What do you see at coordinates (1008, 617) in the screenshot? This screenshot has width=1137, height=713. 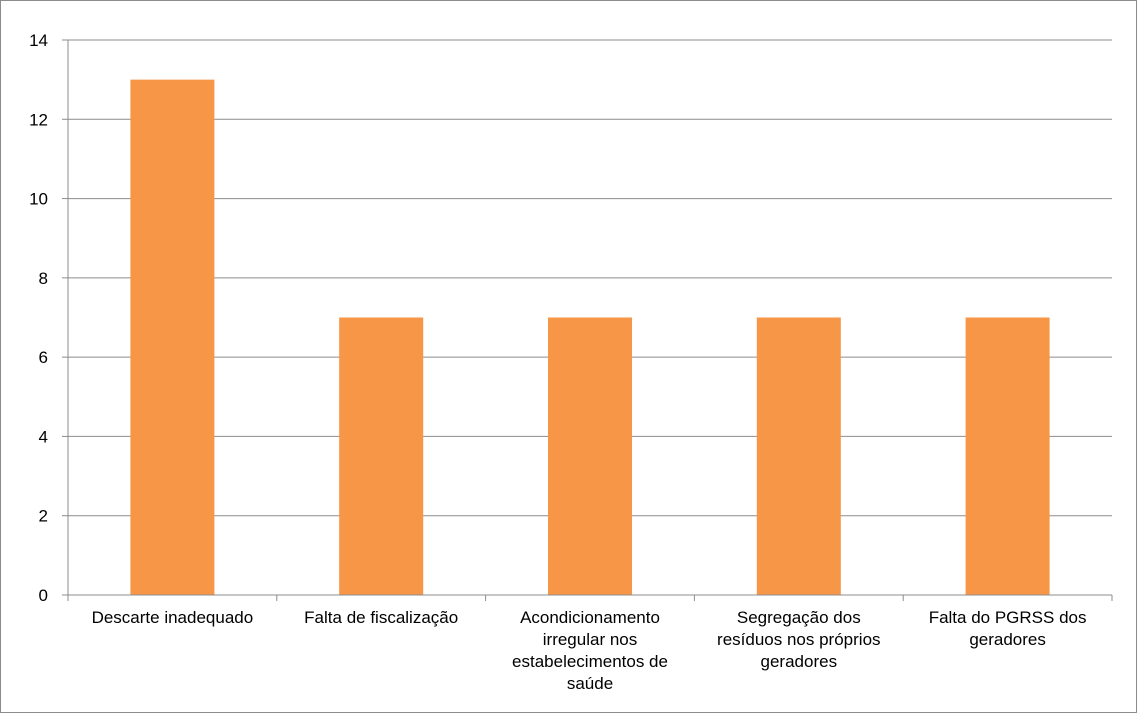 I see `x-tick-label-line: Falta do PGRSS dos` at bounding box center [1008, 617].